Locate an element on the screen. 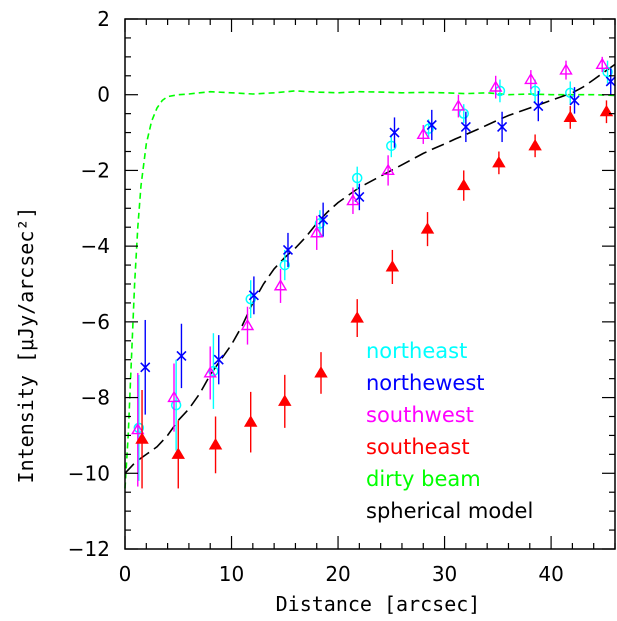 Image resolution: width=617 pixels, height=621 pixels. x-axis-title: Distance [arcsec] is located at coordinates (378, 604).